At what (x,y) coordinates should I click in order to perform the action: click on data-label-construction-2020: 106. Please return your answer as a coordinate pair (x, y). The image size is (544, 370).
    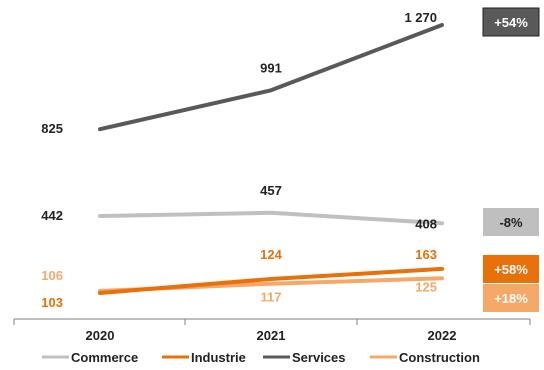
    Looking at the image, I should click on (52, 275).